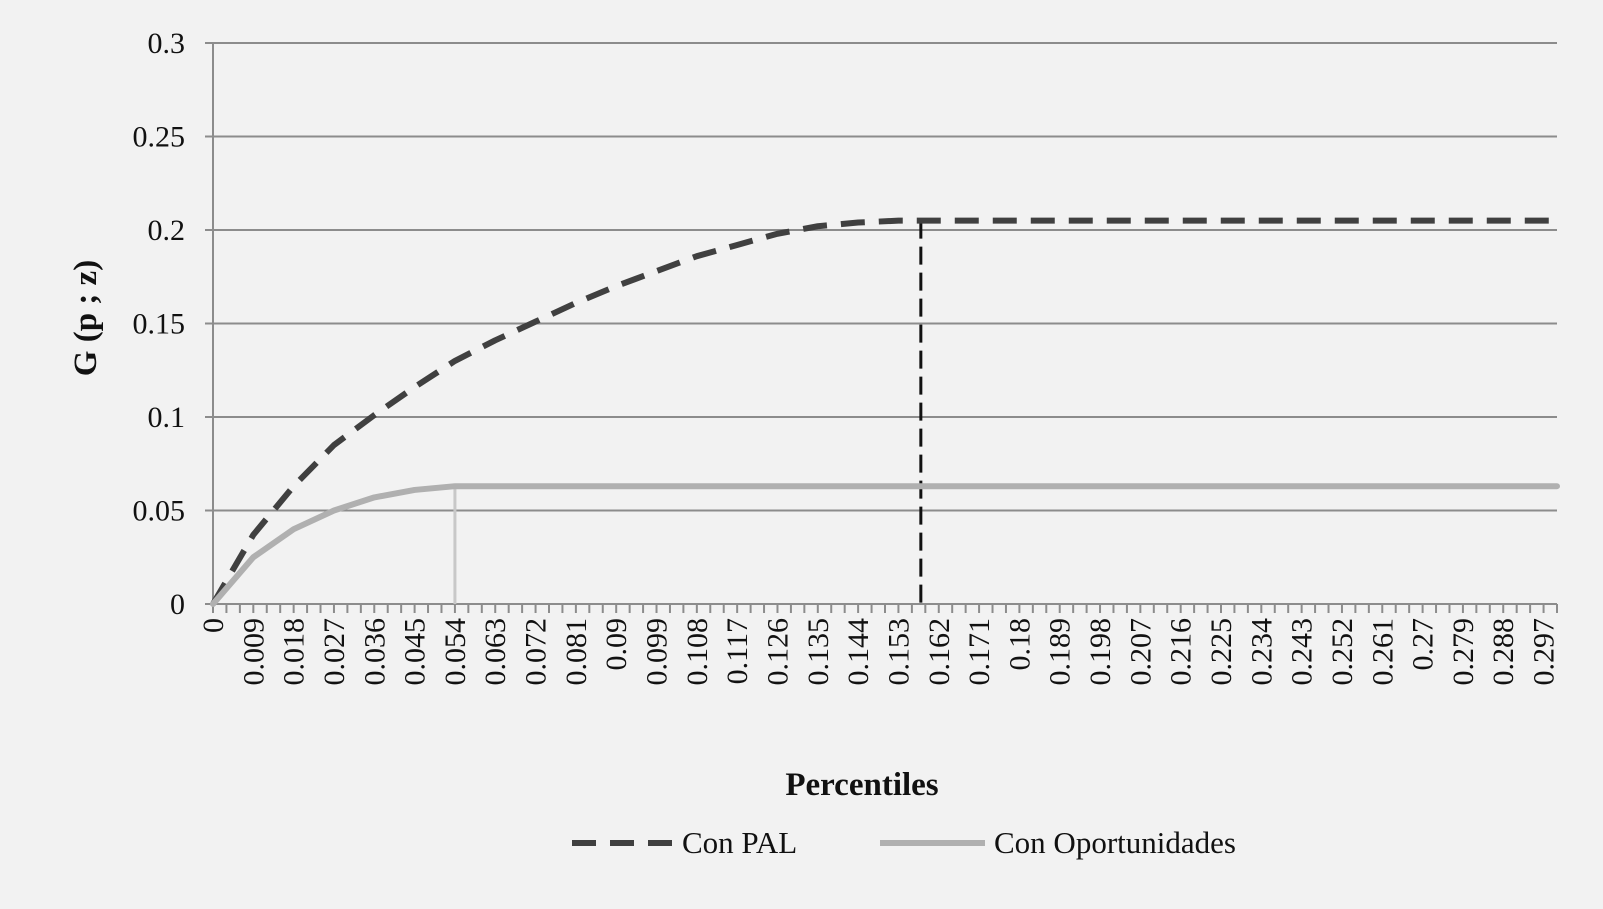 Image resolution: width=1603 pixels, height=909 pixels. Describe the element at coordinates (576, 652) in the screenshot. I see `x-tick-label: 0.081` at that location.